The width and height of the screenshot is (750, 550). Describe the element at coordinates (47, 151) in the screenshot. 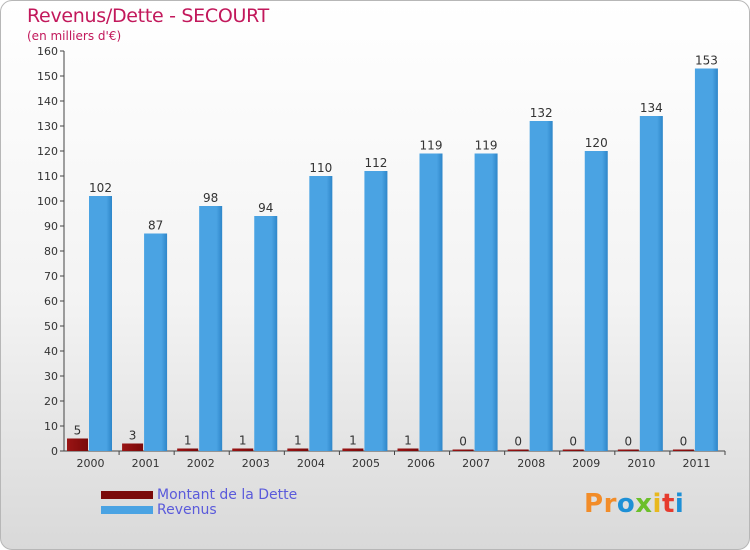

I see `y-tick-label: 120` at that location.